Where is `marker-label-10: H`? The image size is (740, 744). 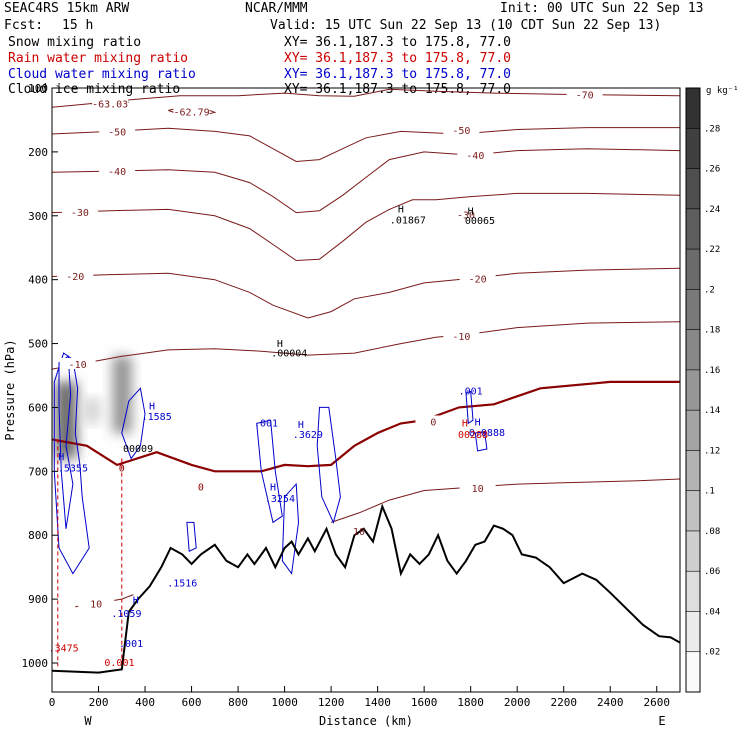 marker-label-10: H is located at coordinates (136, 601).